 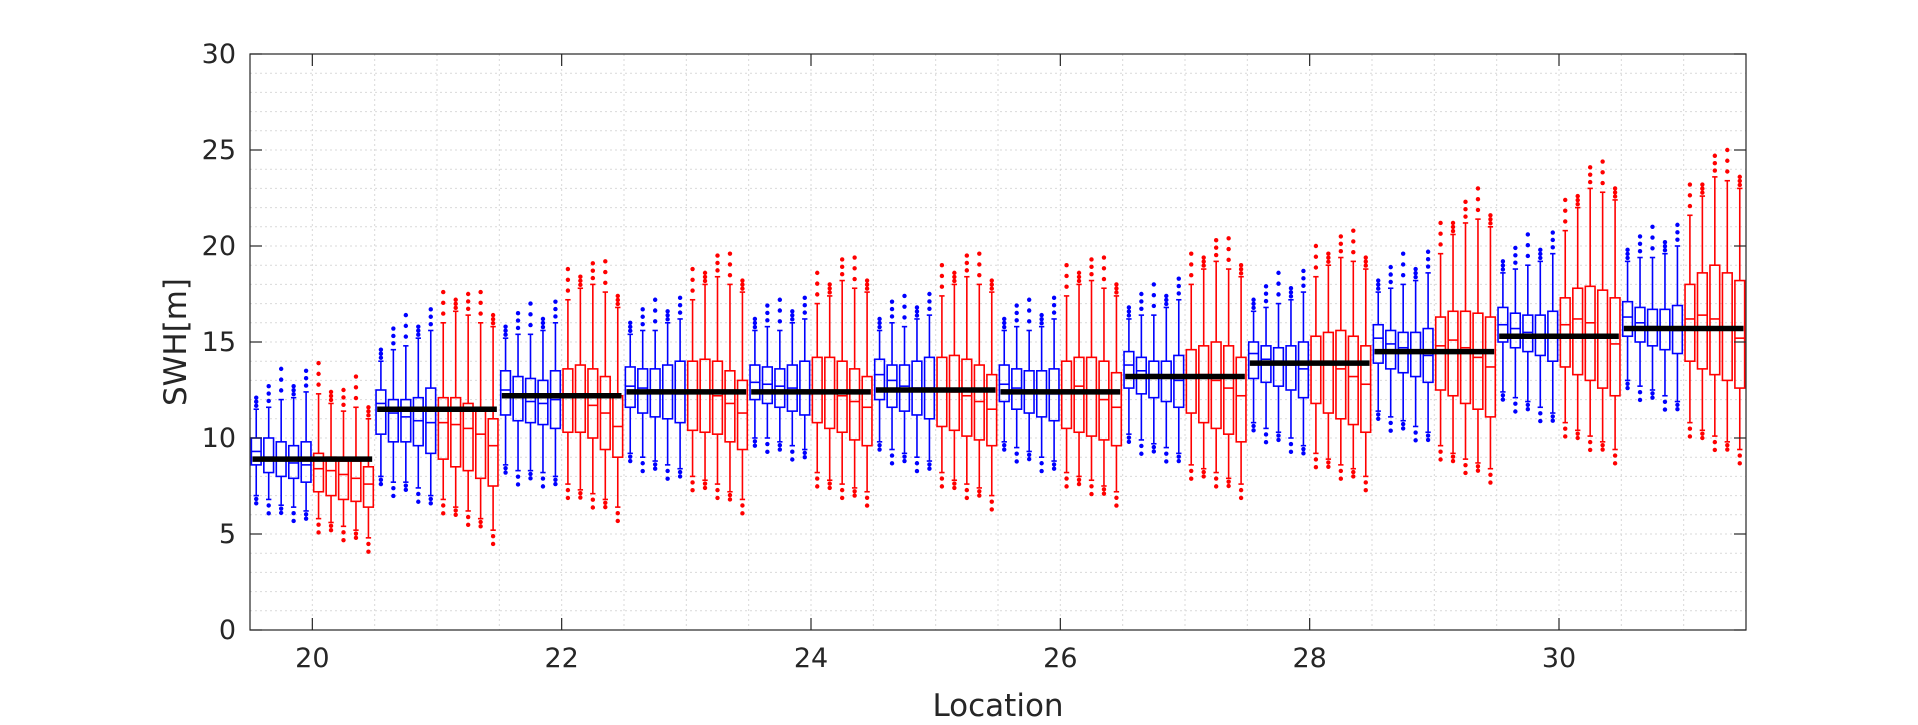 I want to click on y-tick-label: 25, so click(x=219, y=150).